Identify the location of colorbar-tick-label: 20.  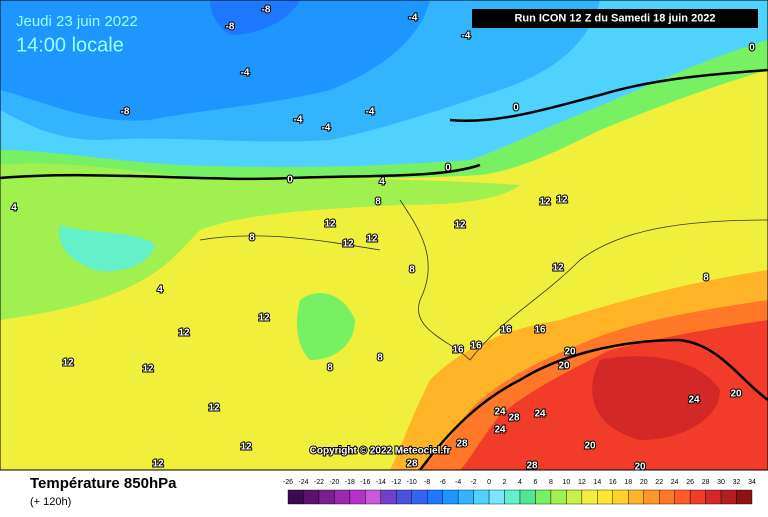
(644, 482).